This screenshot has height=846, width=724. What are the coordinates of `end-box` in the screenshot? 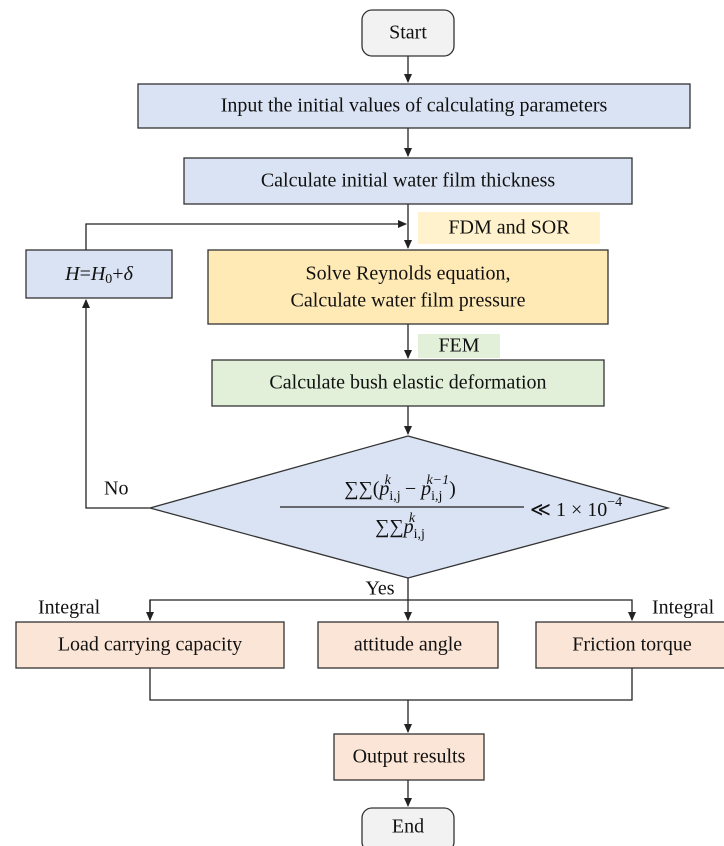 It's located at (408, 826).